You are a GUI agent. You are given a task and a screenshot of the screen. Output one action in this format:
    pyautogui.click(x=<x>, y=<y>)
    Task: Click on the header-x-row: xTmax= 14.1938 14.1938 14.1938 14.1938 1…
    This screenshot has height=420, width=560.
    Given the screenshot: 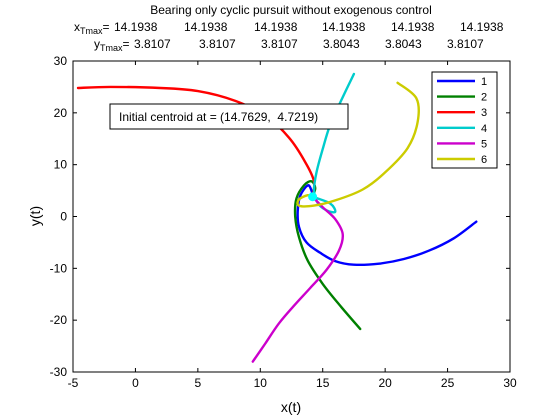 What is the action you would take?
    pyautogui.click(x=289, y=28)
    